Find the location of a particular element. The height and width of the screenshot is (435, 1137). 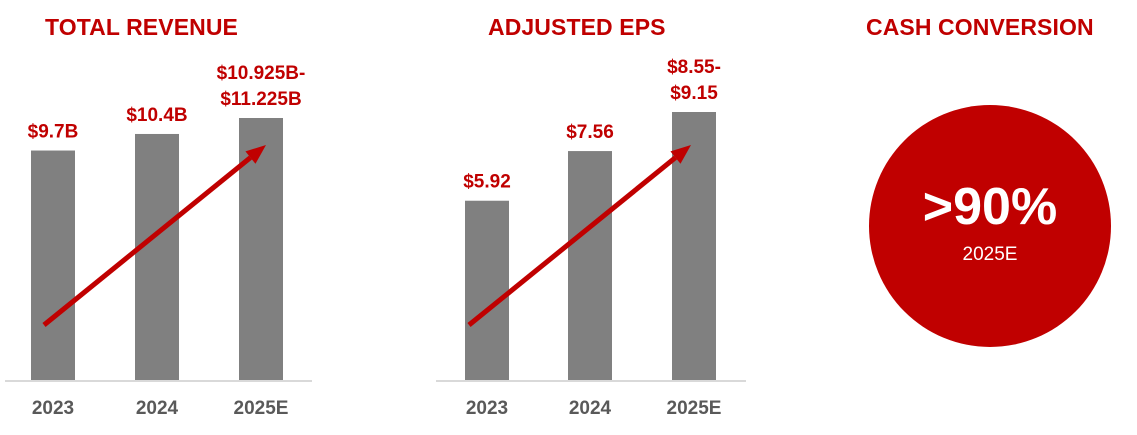

eps-data-label: $5.92 is located at coordinates (487, 182).